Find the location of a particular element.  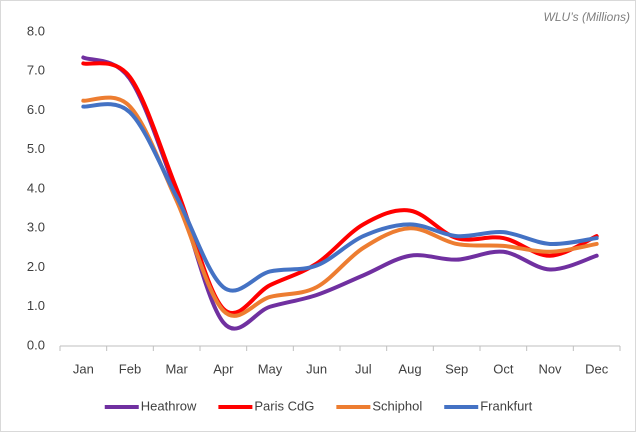

y-tick-label: 7.0 is located at coordinates (36, 70).